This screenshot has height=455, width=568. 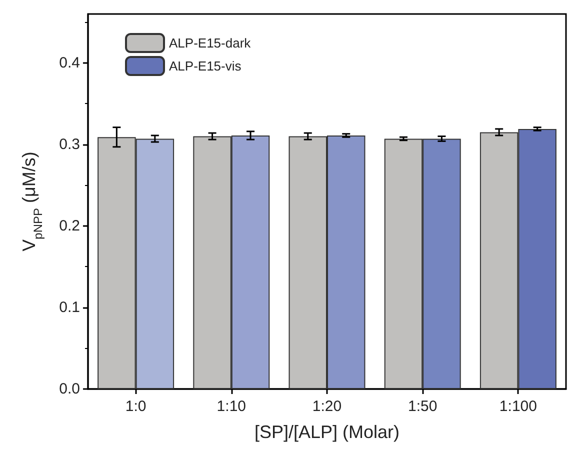 What do you see at coordinates (210, 43) in the screenshot?
I see `legend-label: ALP-E15-dark` at bounding box center [210, 43].